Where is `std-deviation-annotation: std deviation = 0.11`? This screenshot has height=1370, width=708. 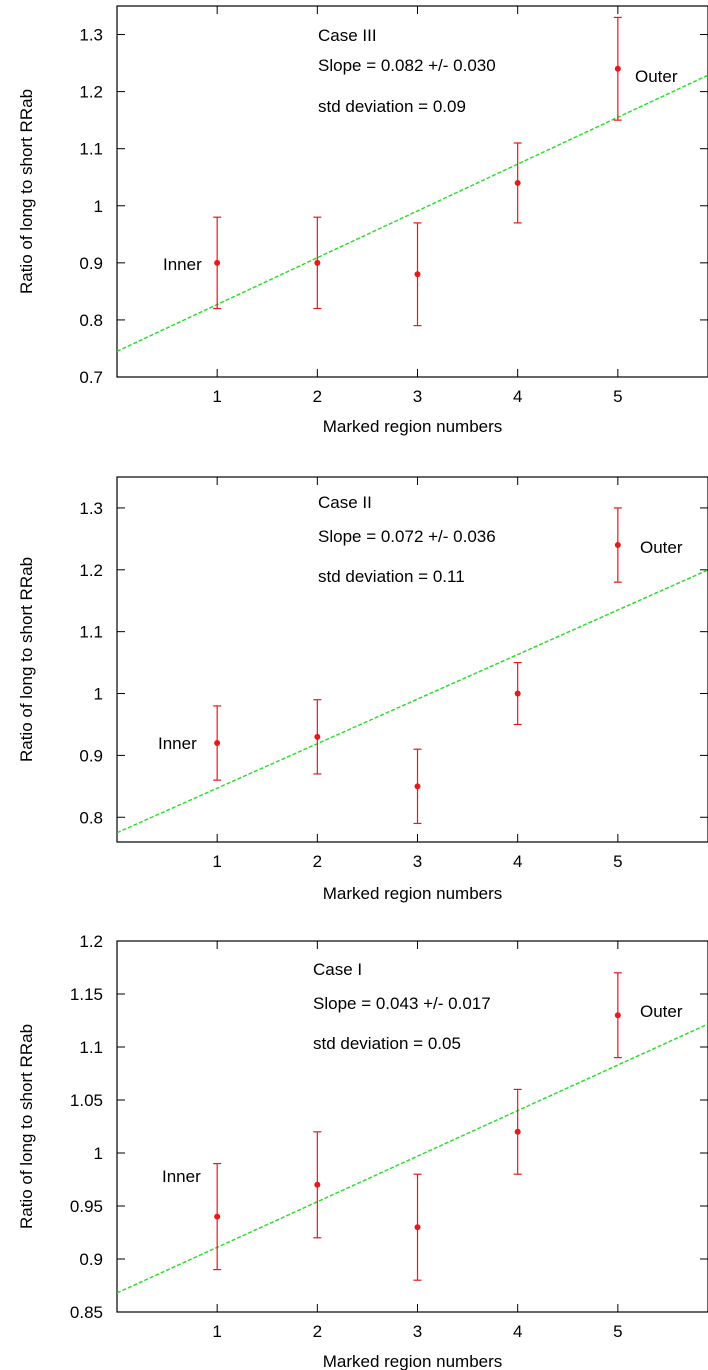 std-deviation-annotation: std deviation = 0.11 is located at coordinates (391, 576).